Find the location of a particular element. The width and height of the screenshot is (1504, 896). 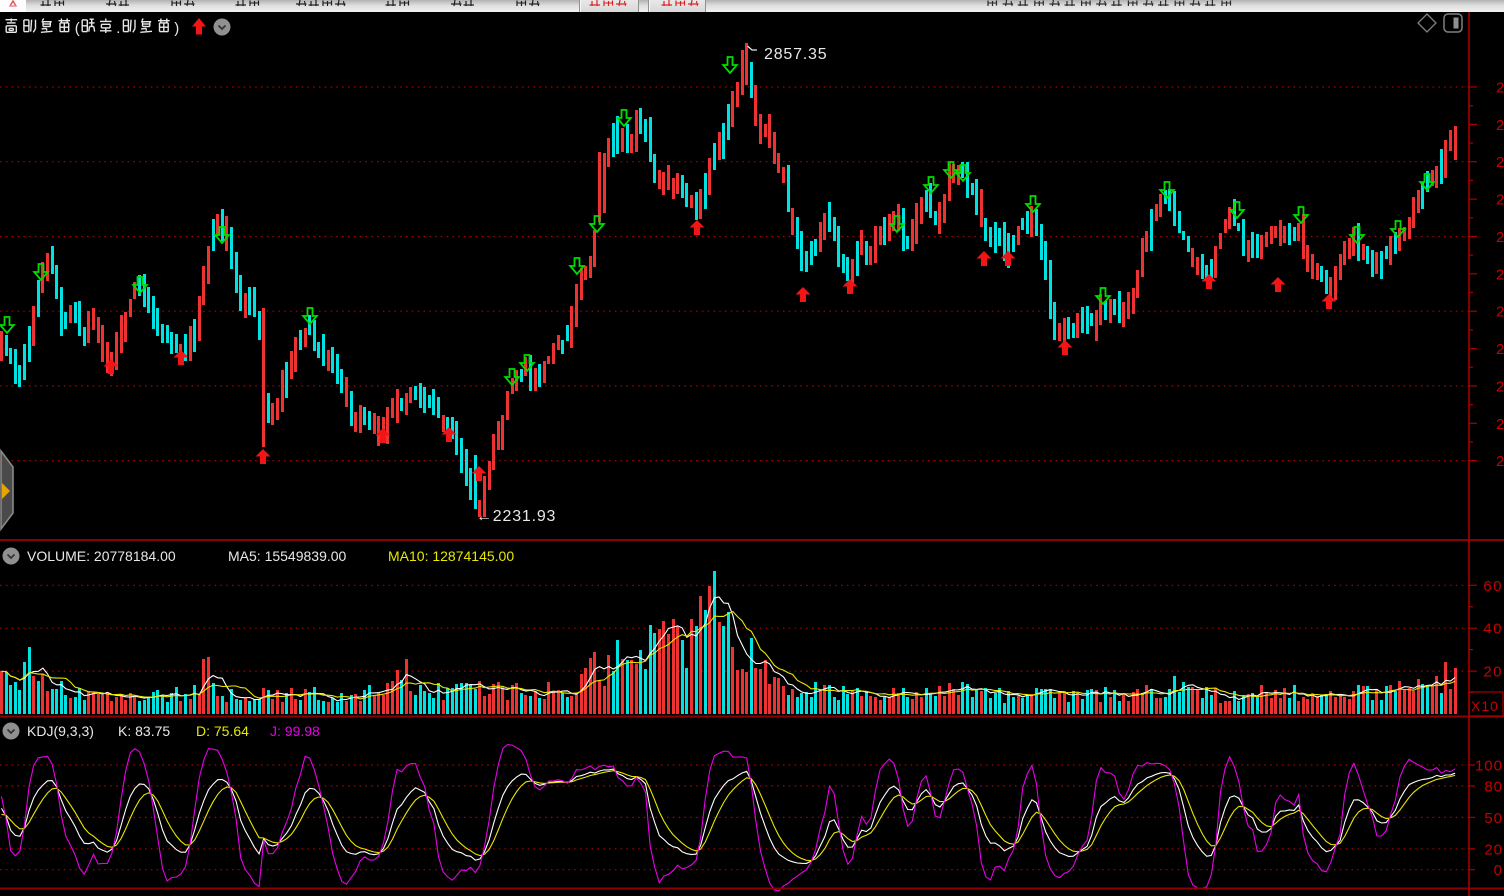

svg-text: 2500 is located at coordinates (1500, 312).